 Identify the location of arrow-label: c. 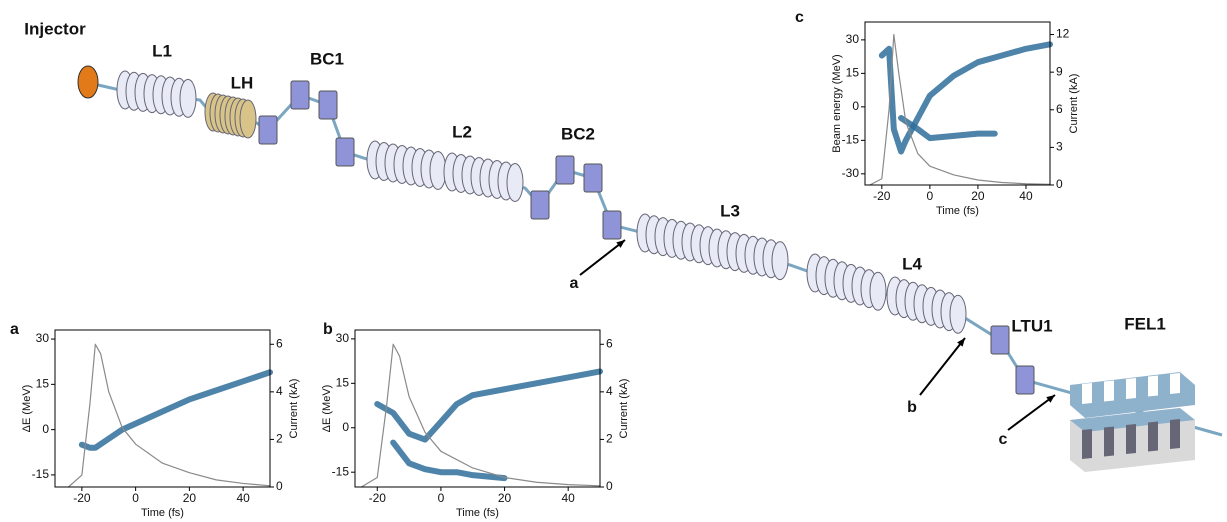
(1003, 439).